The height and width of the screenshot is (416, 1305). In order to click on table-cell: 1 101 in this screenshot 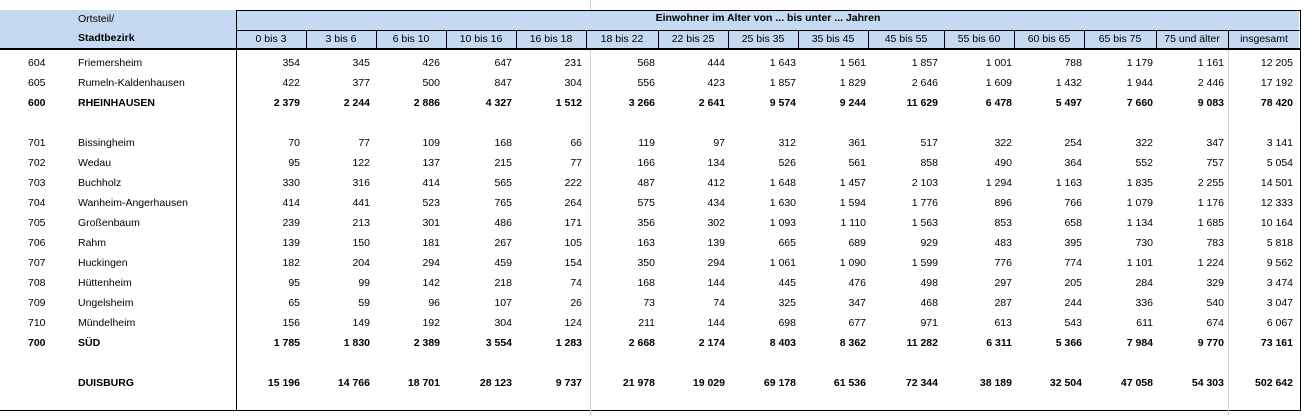, I will do `click(1139, 263)`.